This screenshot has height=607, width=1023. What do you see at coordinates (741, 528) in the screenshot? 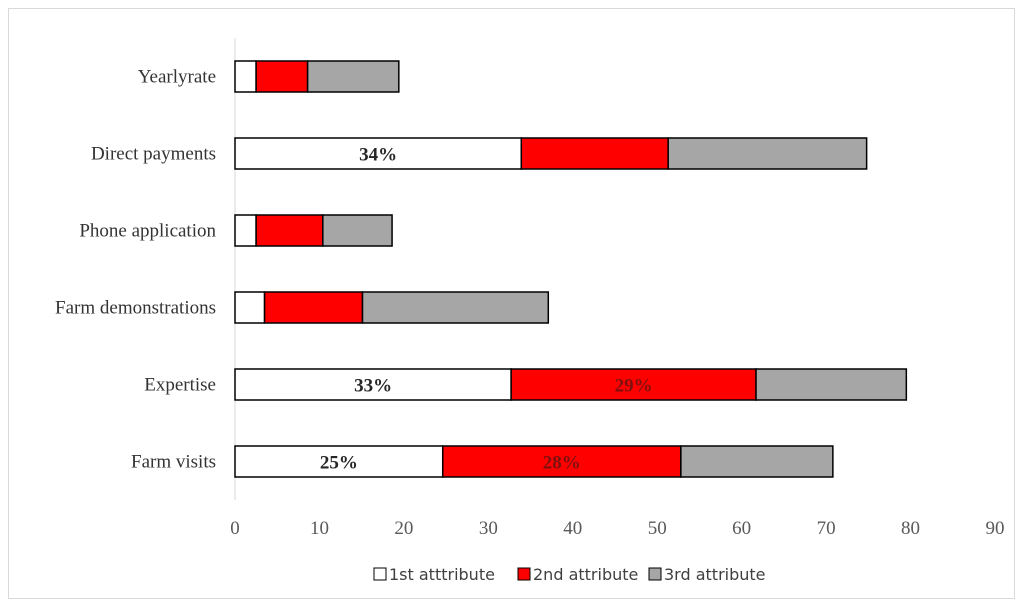
I see `x-tick-label: 60` at bounding box center [741, 528].